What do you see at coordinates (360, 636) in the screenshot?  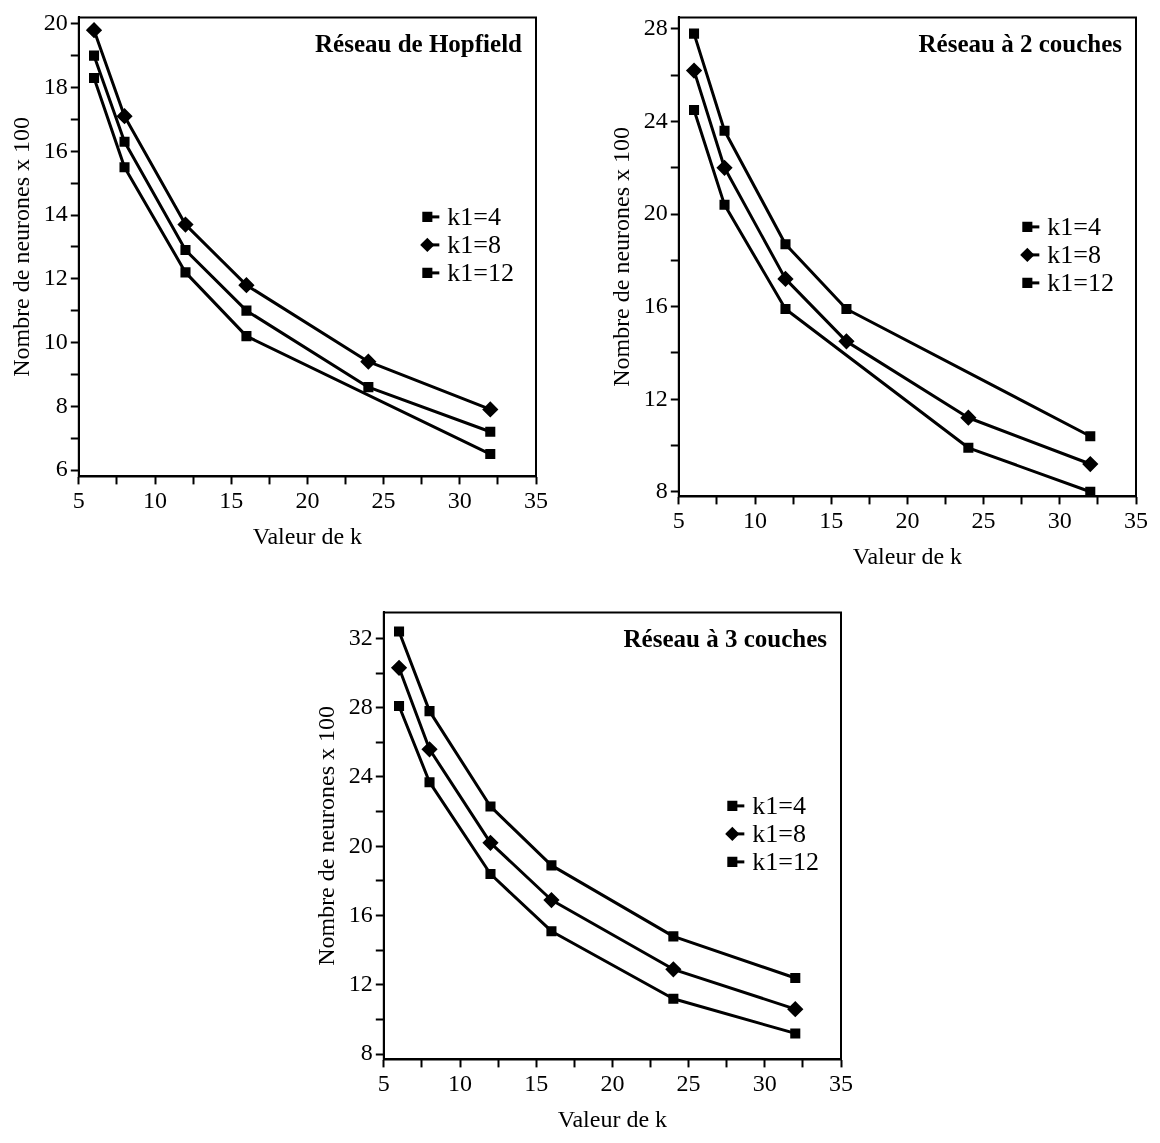 I see `y-tick-label: 32` at bounding box center [360, 636].